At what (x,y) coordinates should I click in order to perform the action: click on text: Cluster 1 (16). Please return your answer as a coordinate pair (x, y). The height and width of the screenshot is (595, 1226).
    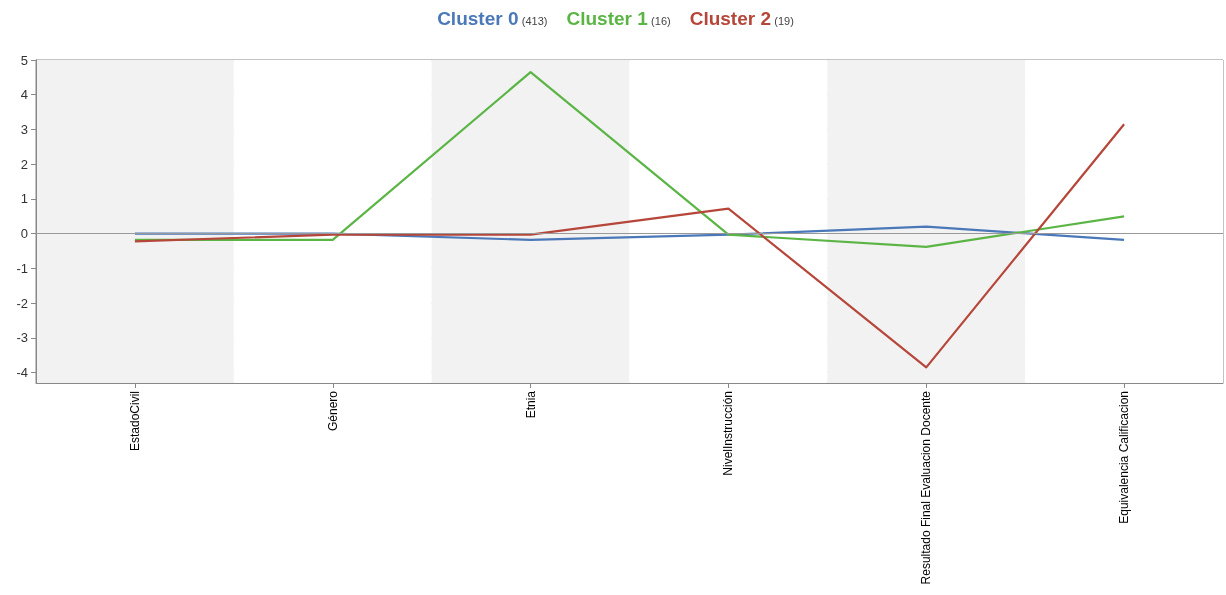
    Looking at the image, I should click on (618, 18).